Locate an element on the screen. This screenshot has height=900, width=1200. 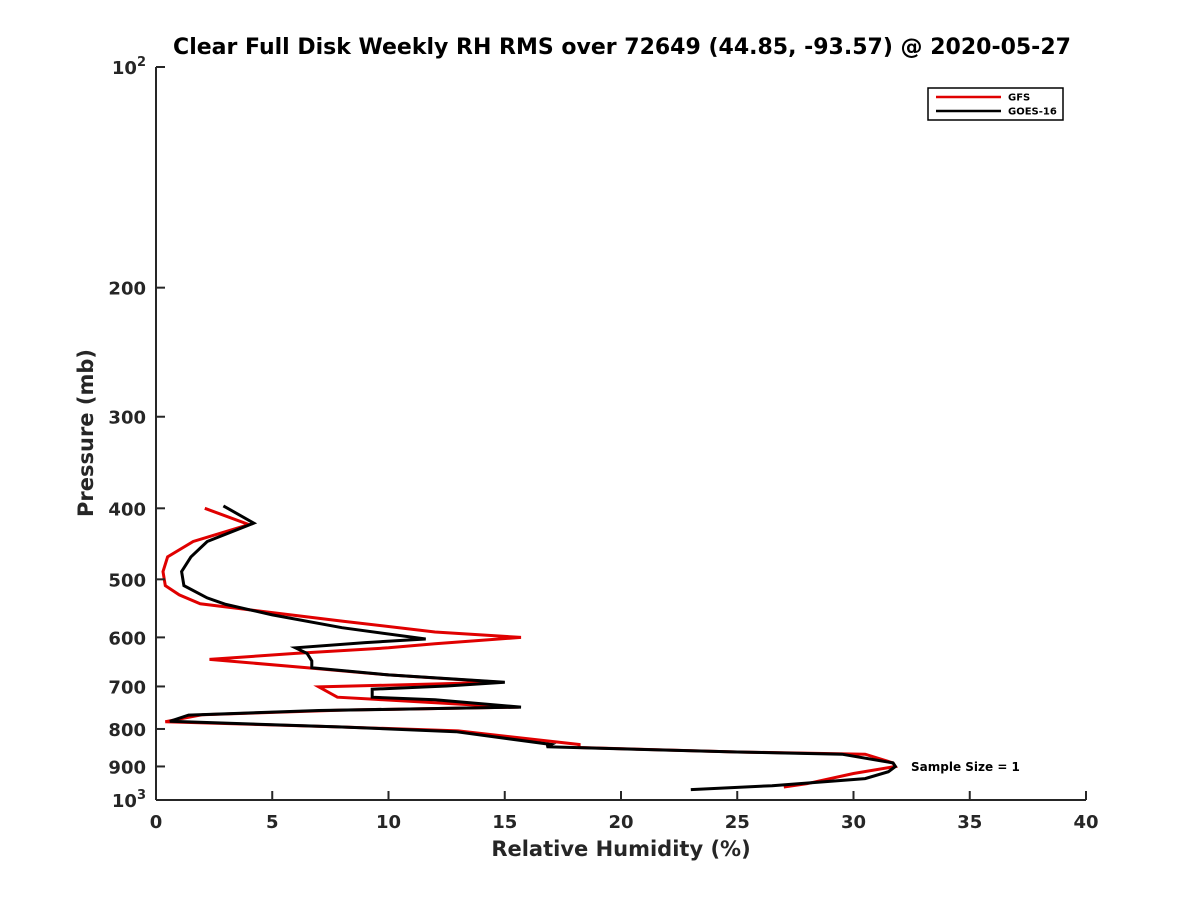
y-tick-label: 200 is located at coordinates (127, 289).